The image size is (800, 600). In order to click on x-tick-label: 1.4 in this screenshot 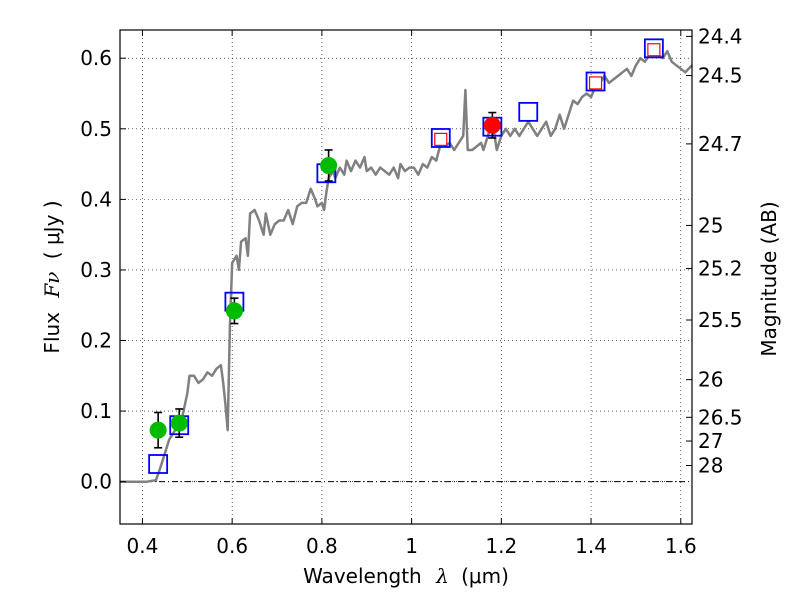, I will do `click(591, 546)`.